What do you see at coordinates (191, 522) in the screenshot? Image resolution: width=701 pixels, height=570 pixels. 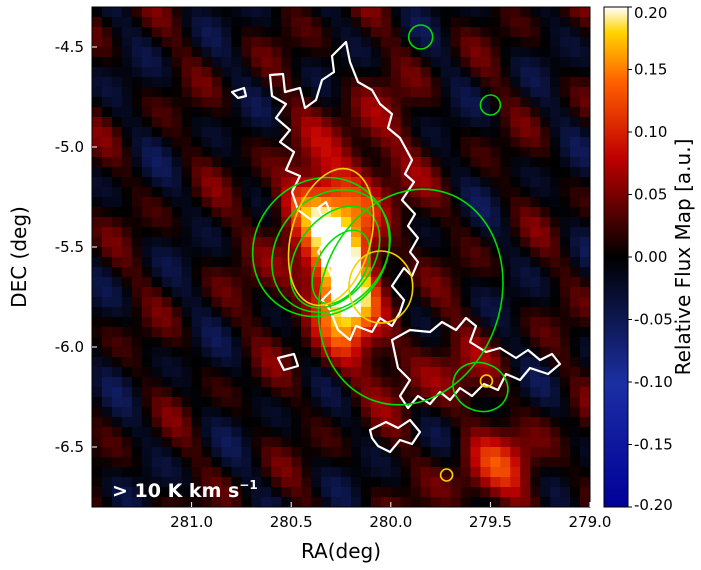 I see `x-tick-label: 281.0` at bounding box center [191, 522].